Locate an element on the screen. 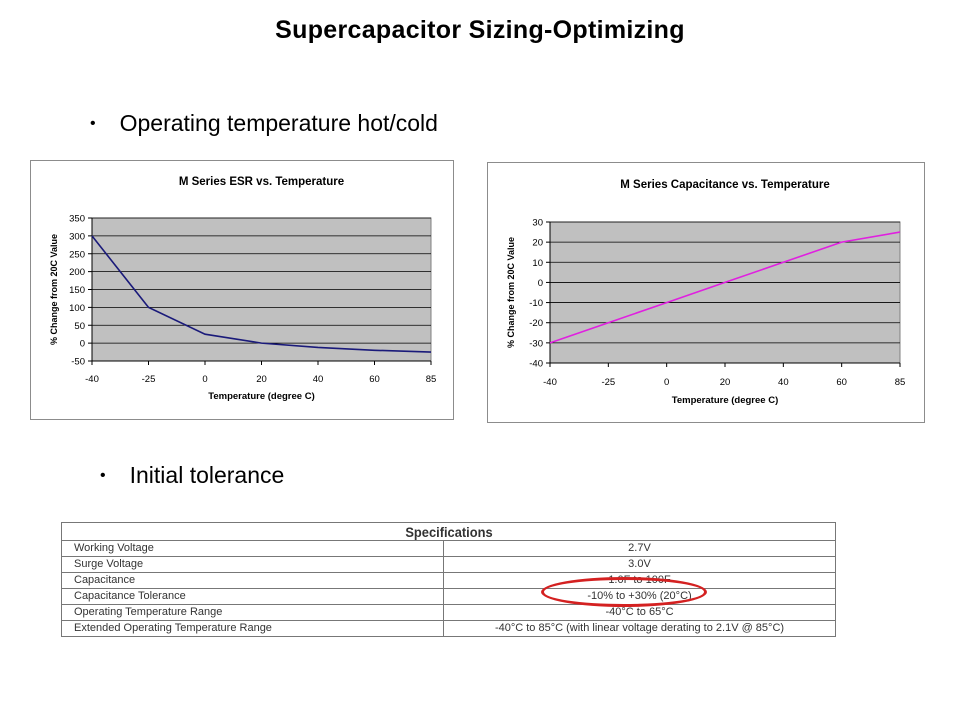 The height and width of the screenshot is (720, 960). bullet-initial-tolerance: • Initial tolerance is located at coordinates (192, 475).